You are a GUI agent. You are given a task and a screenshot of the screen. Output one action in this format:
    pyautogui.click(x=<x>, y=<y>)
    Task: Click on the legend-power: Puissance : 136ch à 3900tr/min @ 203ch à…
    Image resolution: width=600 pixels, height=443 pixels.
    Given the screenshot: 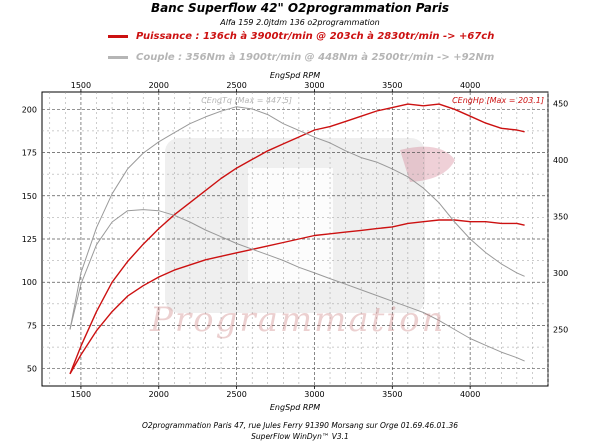 What is the action you would take?
    pyautogui.click(x=301, y=36)
    